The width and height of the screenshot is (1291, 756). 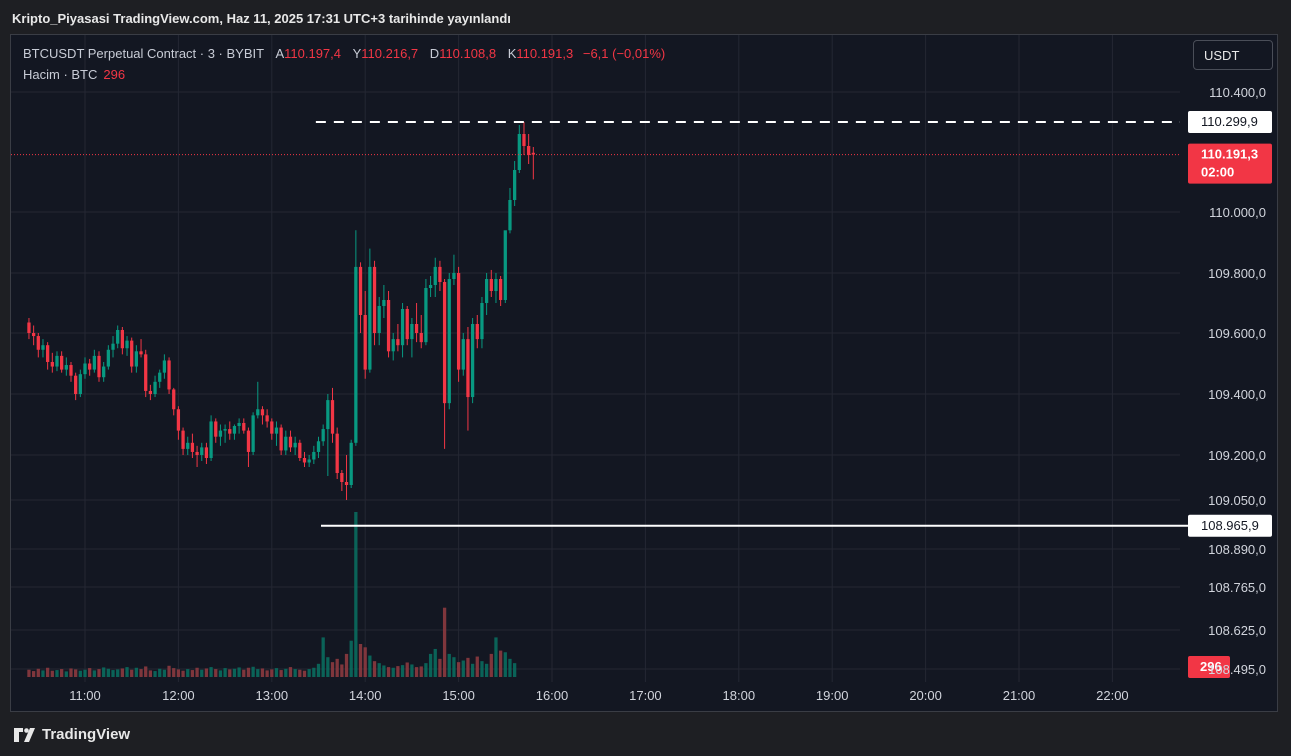 I want to click on volume-bars, so click(x=272, y=594).